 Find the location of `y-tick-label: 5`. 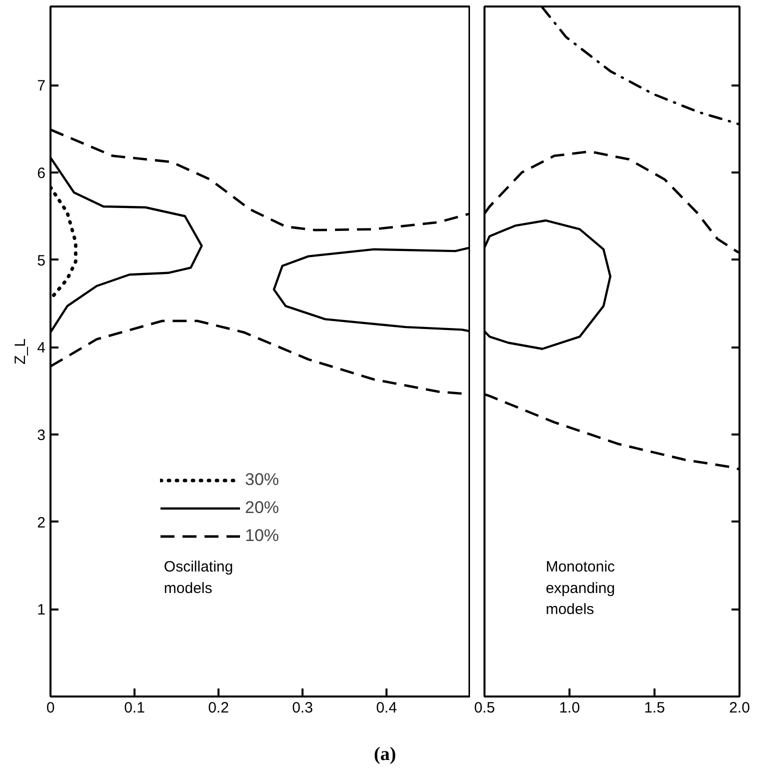

y-tick-label: 5 is located at coordinates (41, 261).